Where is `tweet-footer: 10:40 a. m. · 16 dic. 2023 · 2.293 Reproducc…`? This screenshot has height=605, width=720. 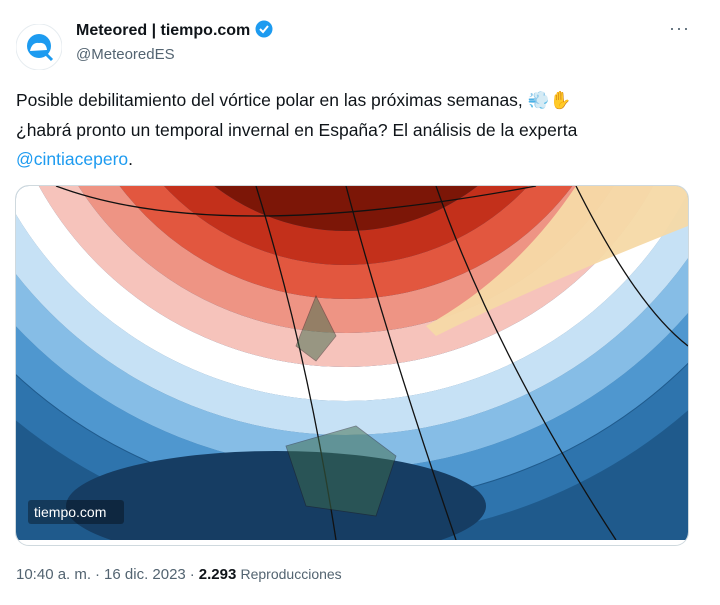
tweet-footer: 10:40 a. m. · 16 dic. 2023 · 2.293 Reproducc… is located at coordinates (179, 574).